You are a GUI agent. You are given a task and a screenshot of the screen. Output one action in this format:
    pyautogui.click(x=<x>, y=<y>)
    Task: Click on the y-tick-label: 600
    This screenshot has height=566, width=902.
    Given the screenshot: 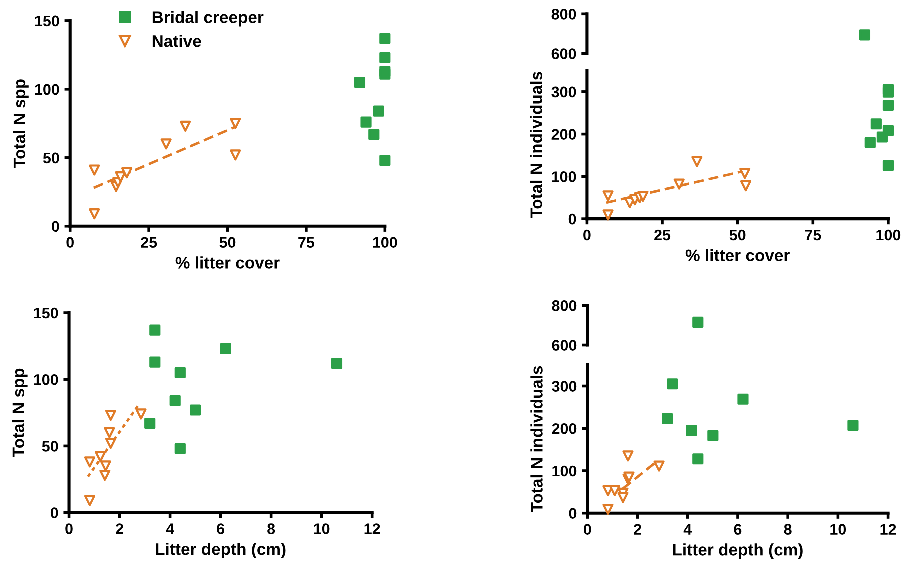 What is the action you would take?
    pyautogui.click(x=564, y=345)
    